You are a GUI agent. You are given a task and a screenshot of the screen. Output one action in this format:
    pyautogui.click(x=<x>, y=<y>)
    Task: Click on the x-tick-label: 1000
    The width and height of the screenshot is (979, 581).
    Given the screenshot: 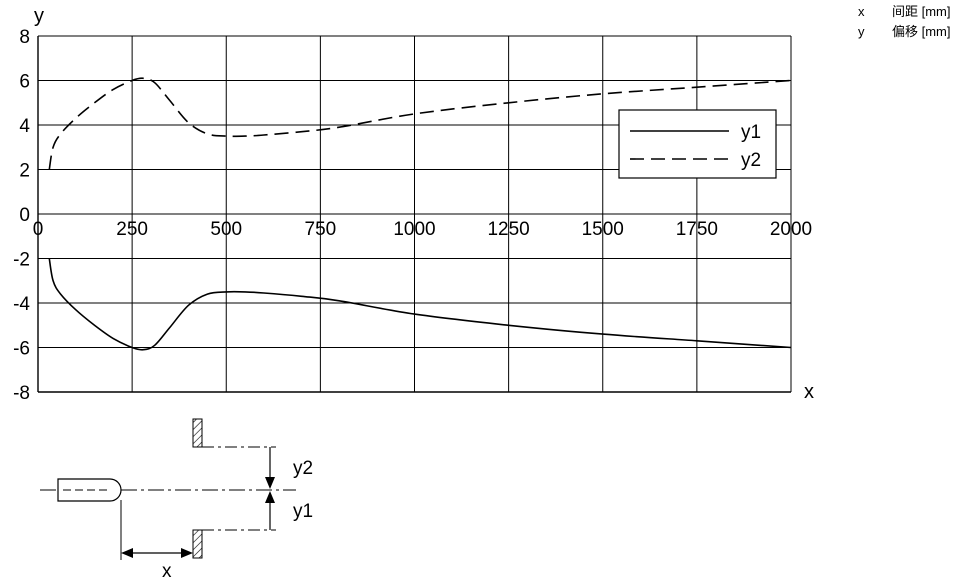 What is the action you would take?
    pyautogui.click(x=414, y=229)
    